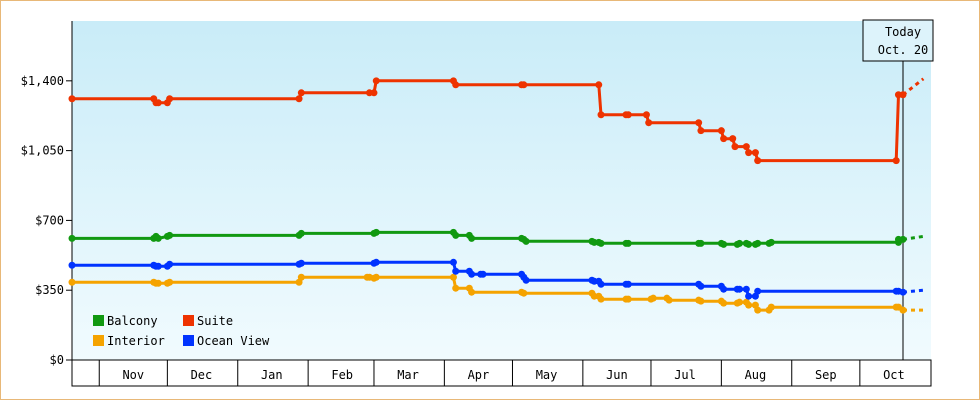 The height and width of the screenshot is (403, 980). Describe the element at coordinates (215, 321) in the screenshot. I see `legend-label-suite: Suite` at that location.